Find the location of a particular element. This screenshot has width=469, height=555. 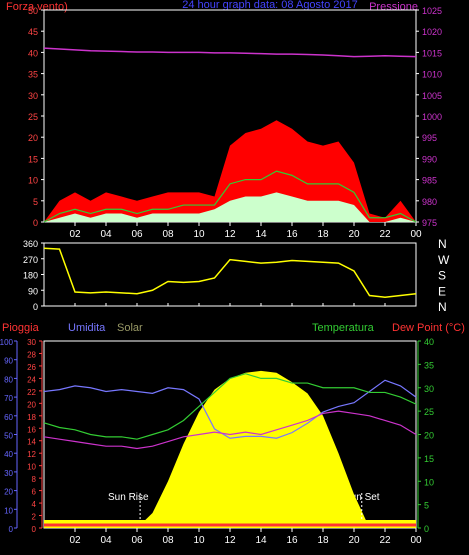

humidity-tick-label: 30 is located at coordinates (8, 473).